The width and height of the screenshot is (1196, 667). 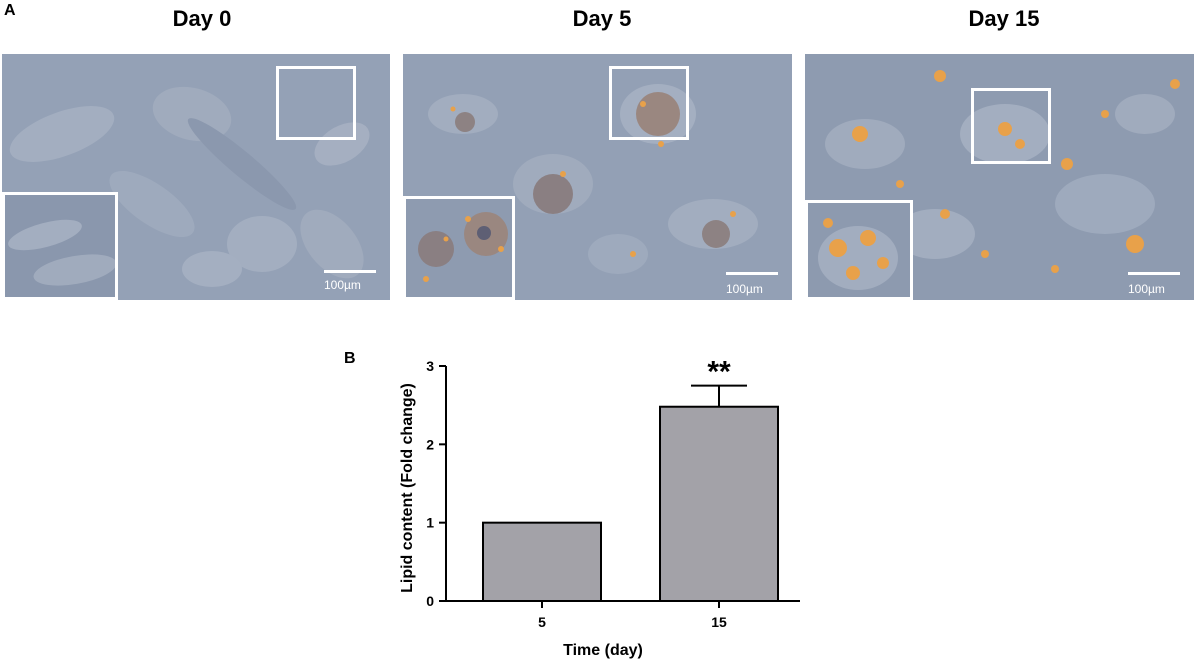 What do you see at coordinates (597, 177) in the screenshot?
I see `micrograph-day5: 100µm` at bounding box center [597, 177].